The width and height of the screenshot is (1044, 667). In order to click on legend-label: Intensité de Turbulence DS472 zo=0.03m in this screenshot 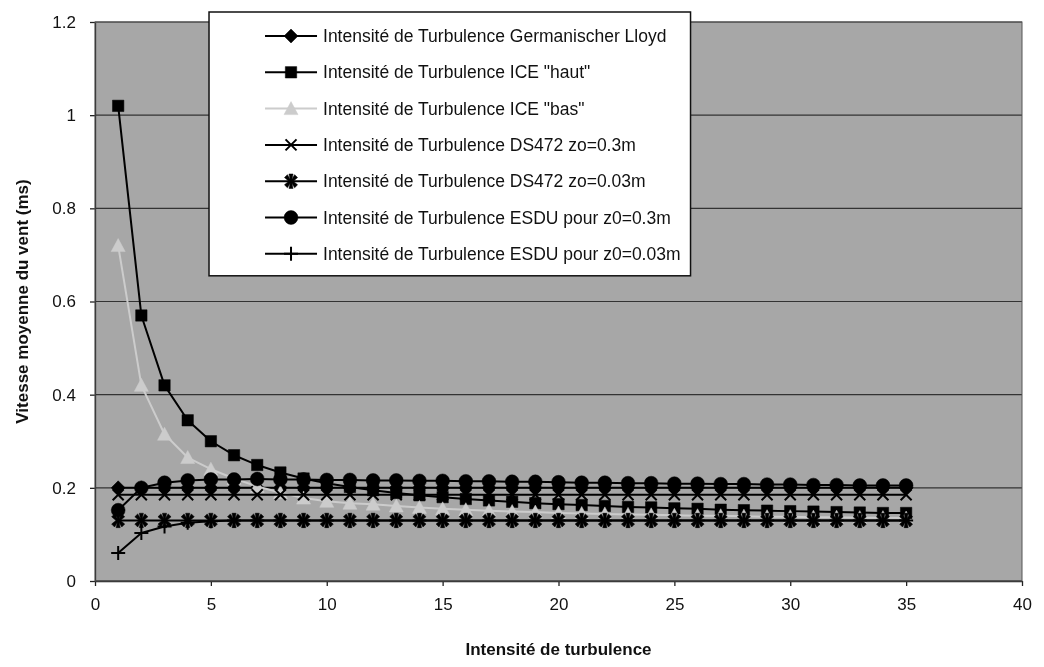, I will do `click(484, 181)`.